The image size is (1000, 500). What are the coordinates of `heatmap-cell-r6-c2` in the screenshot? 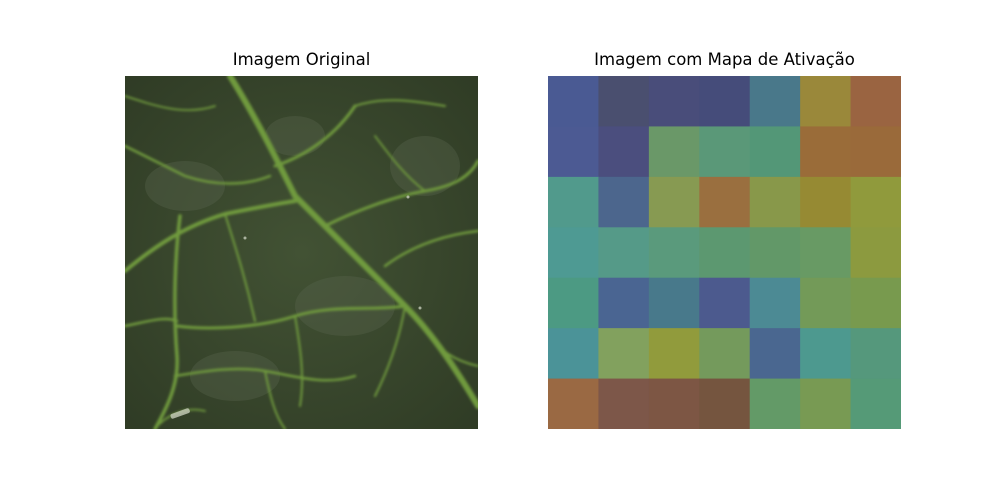 It's located at (674, 403).